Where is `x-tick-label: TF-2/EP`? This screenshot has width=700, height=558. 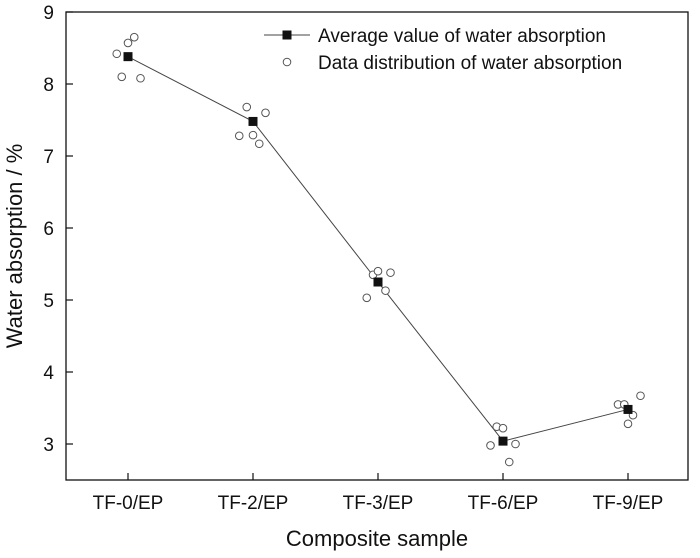
x-tick-label: TF-2/EP is located at coordinates (253, 503).